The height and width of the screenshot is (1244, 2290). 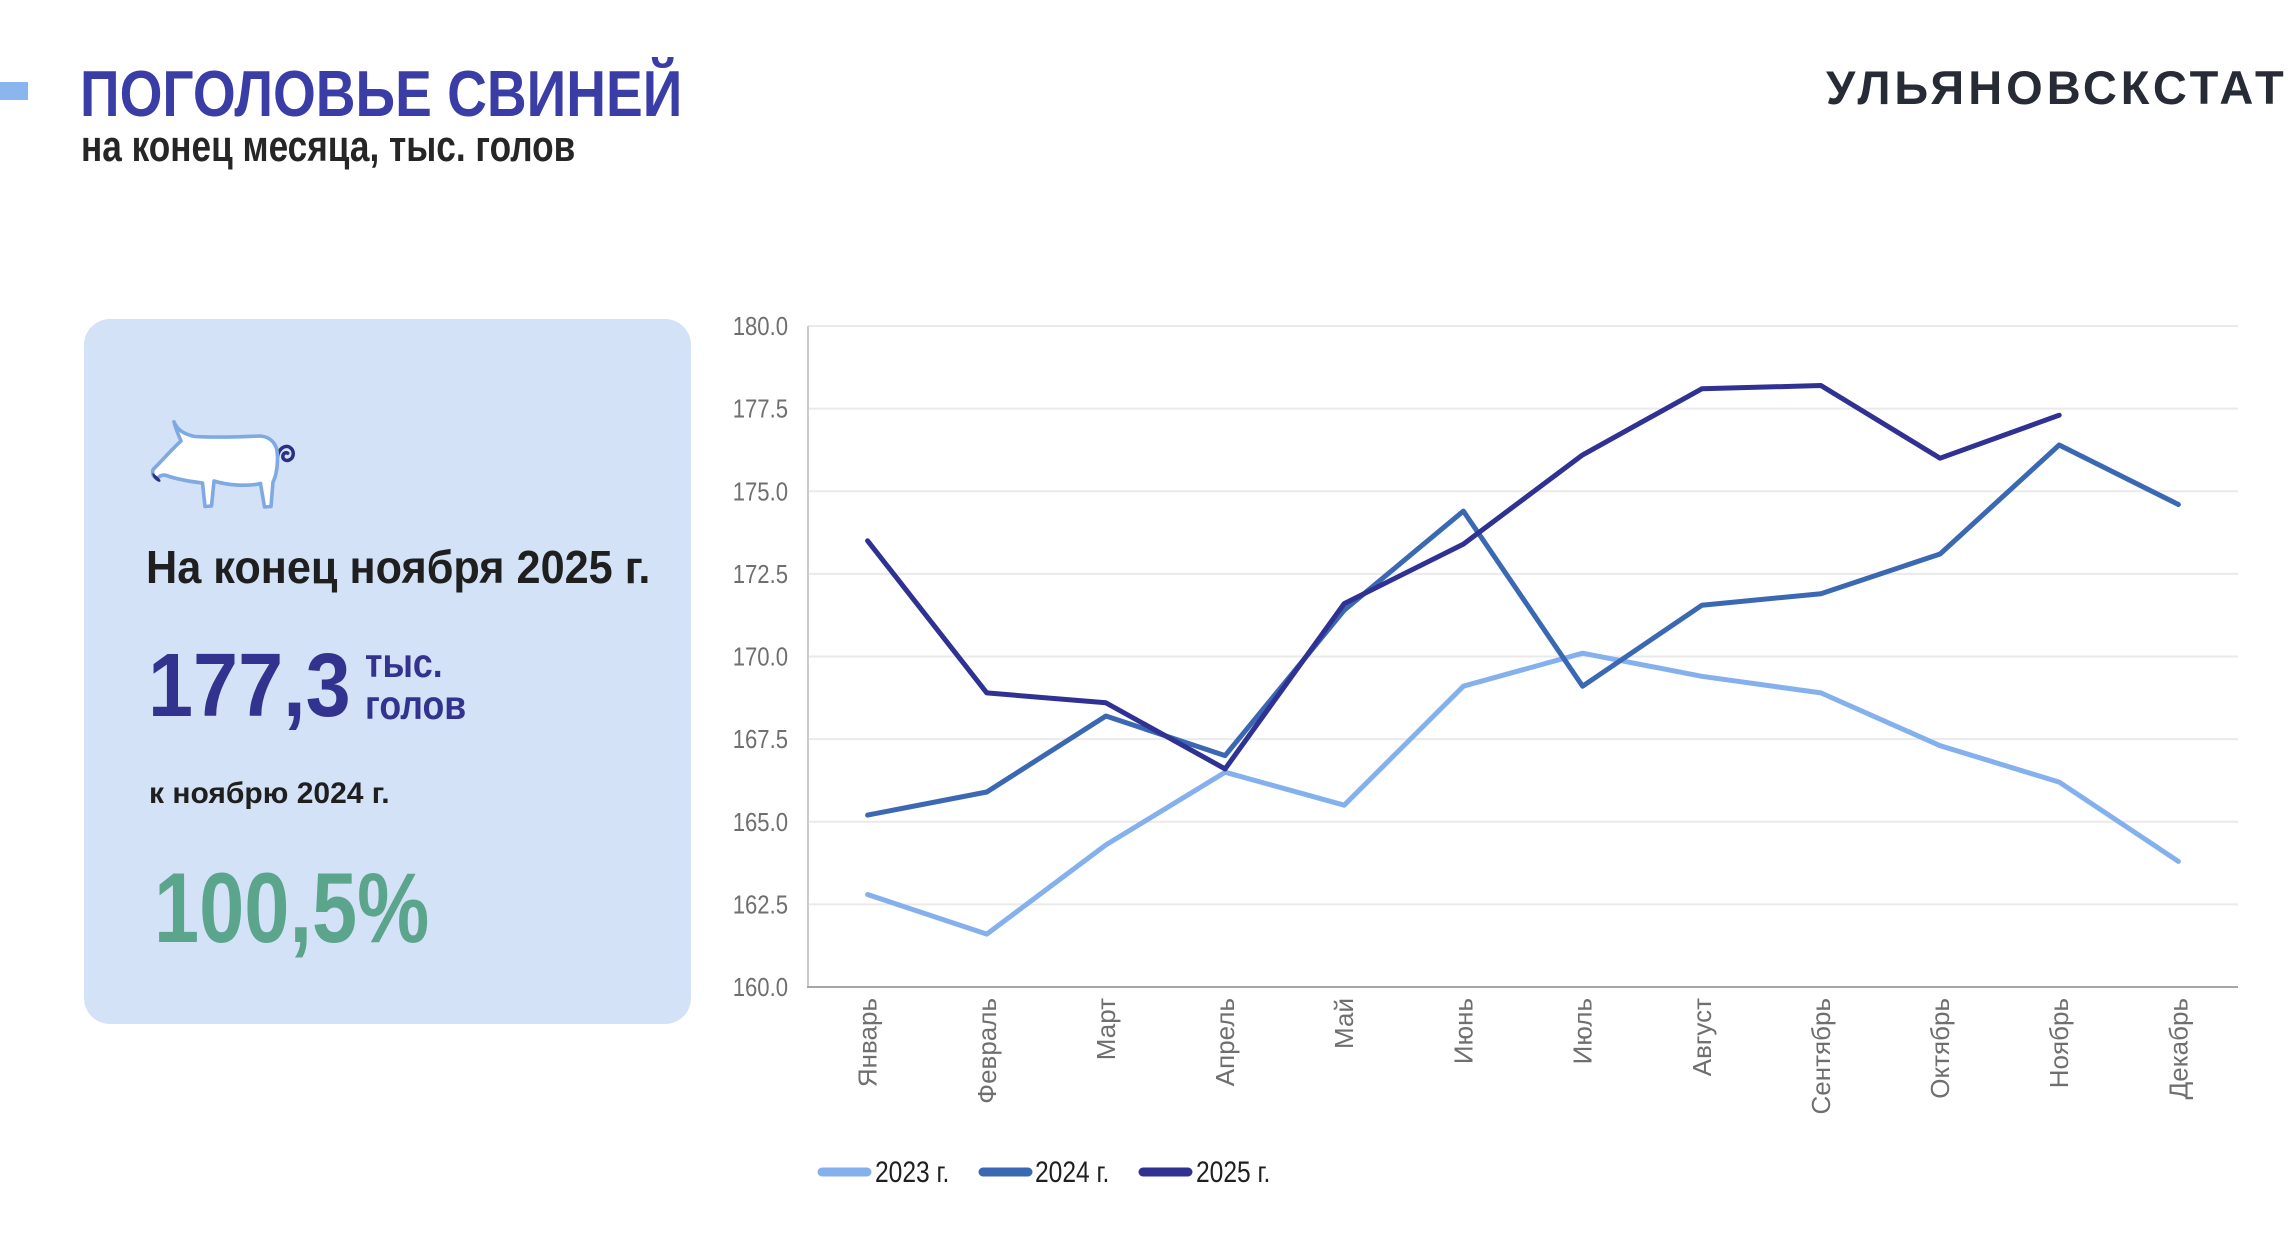 What do you see at coordinates (1821, 1056) in the screenshot?
I see `svg-text: Сентябрь` at bounding box center [1821, 1056].